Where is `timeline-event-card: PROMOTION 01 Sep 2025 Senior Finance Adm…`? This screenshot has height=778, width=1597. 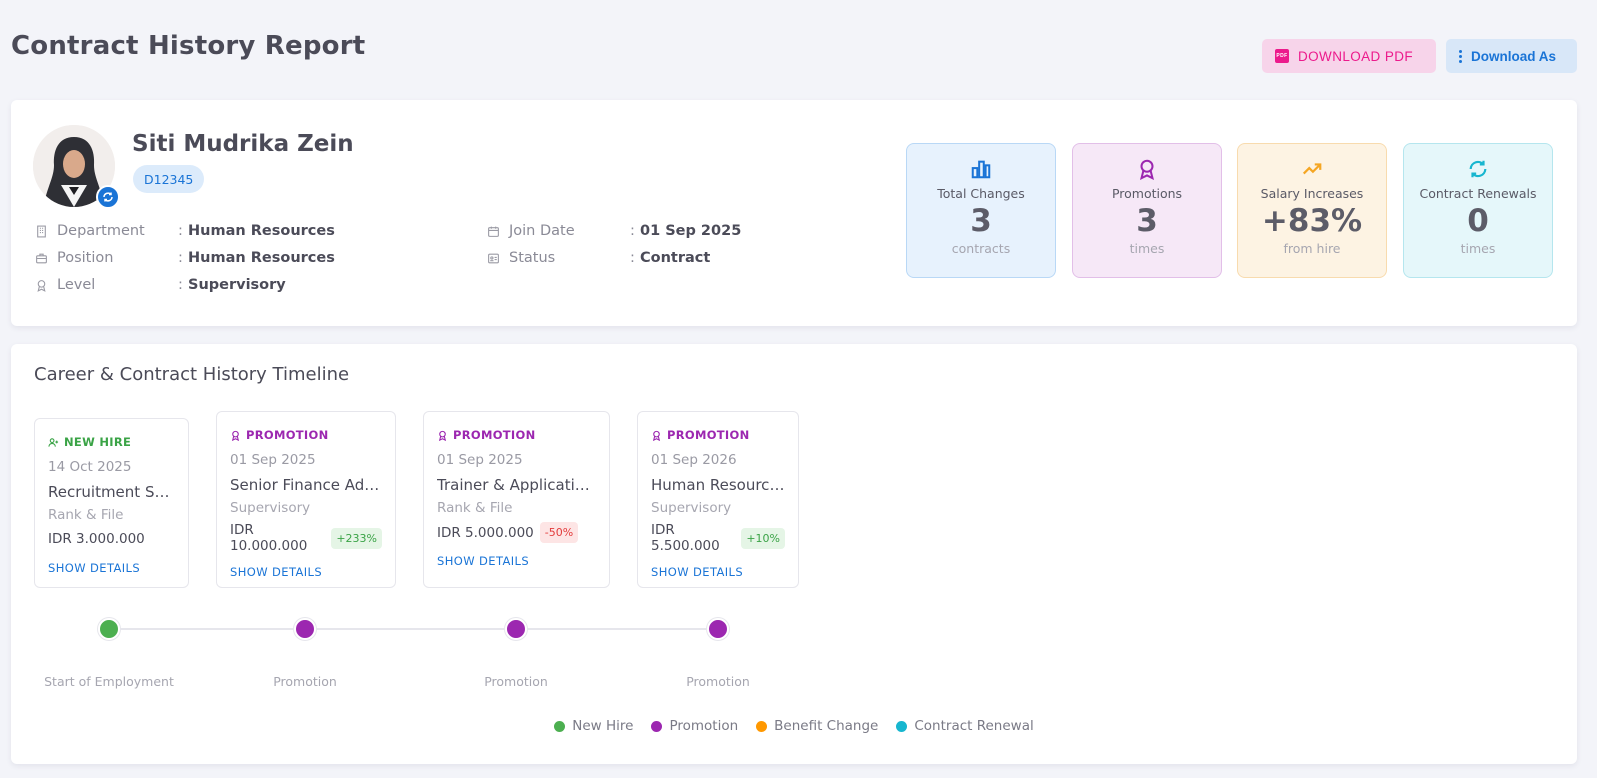 timeline-event-card: PROMOTION 01 Sep 2025 Senior Finance Adm… is located at coordinates (306, 499).